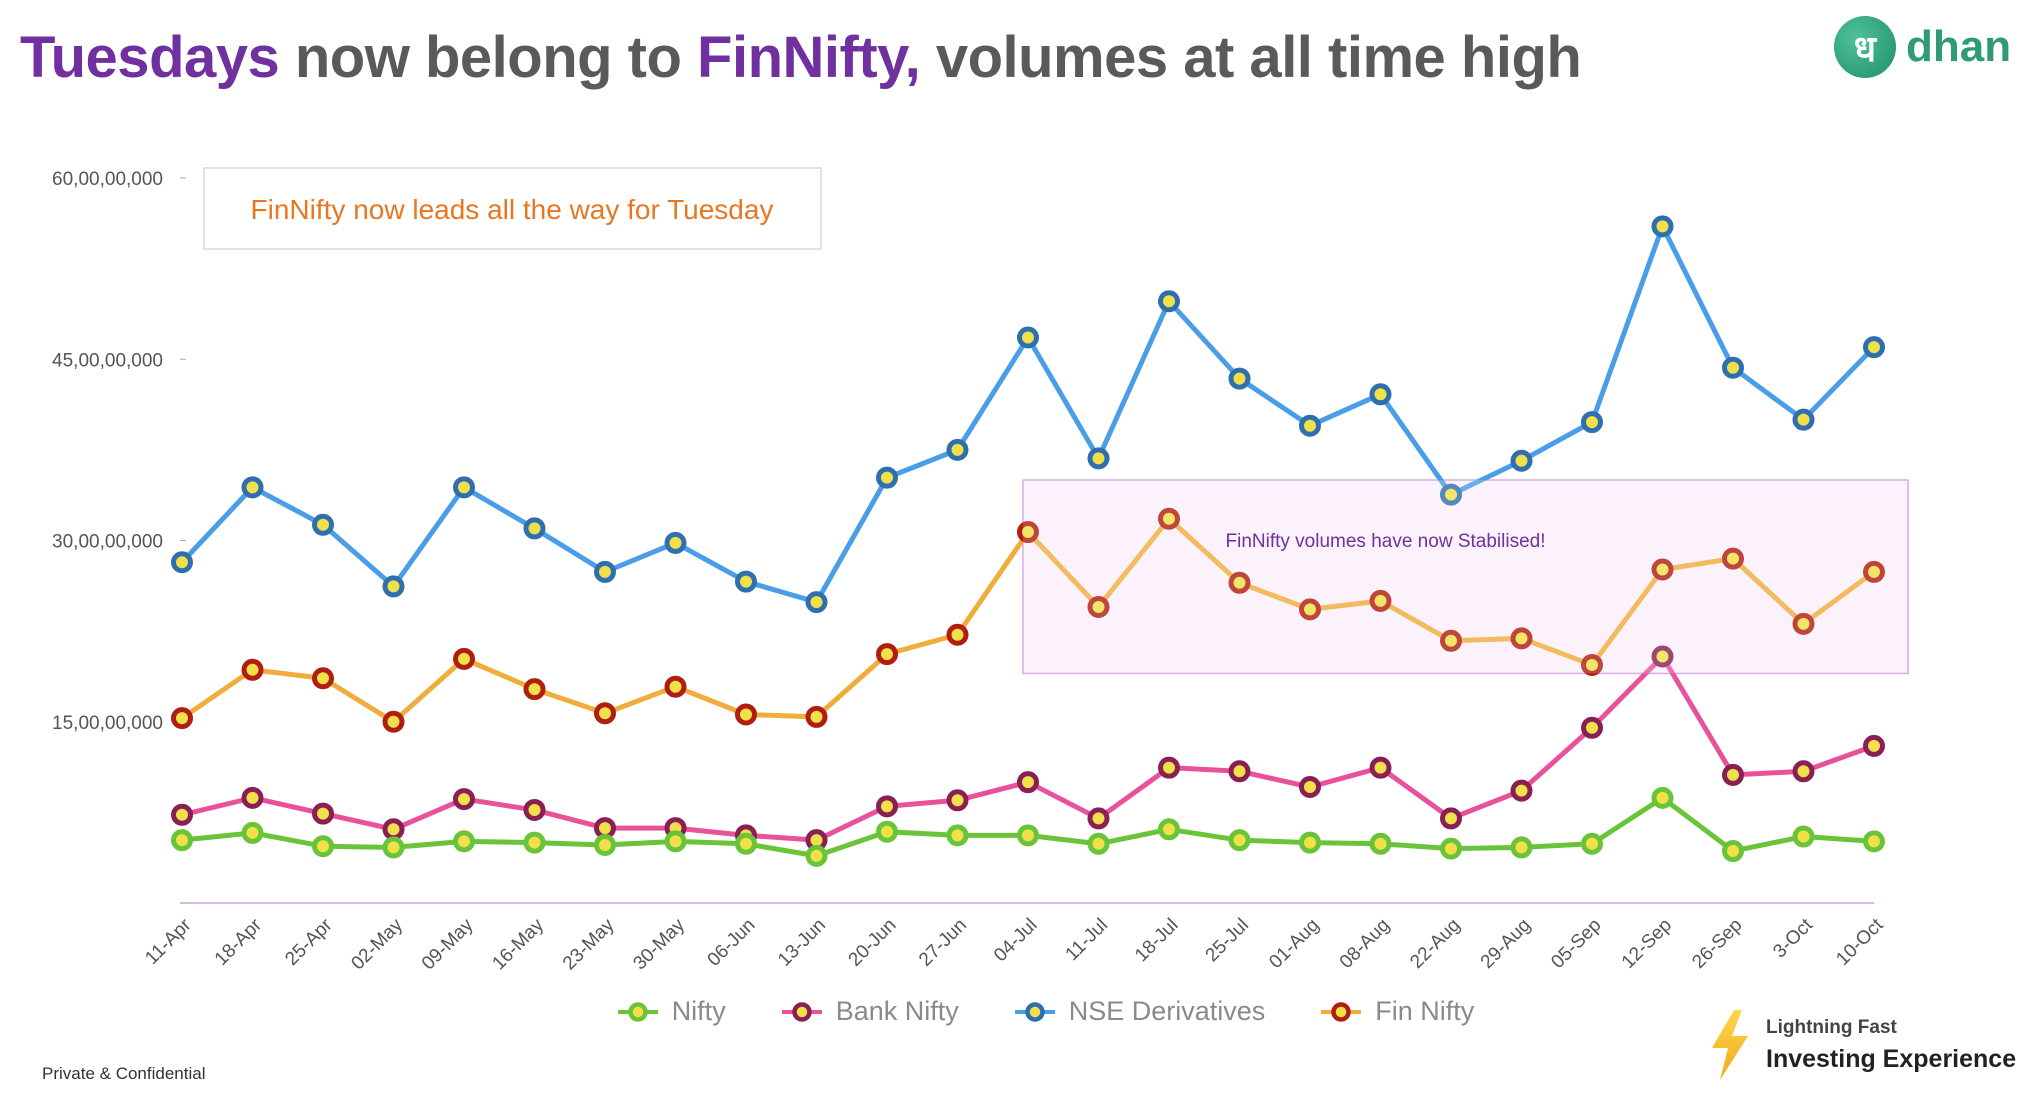  Describe the element at coordinates (873, 943) in the screenshot. I see `x-tick-label: 20-Jun` at that location.